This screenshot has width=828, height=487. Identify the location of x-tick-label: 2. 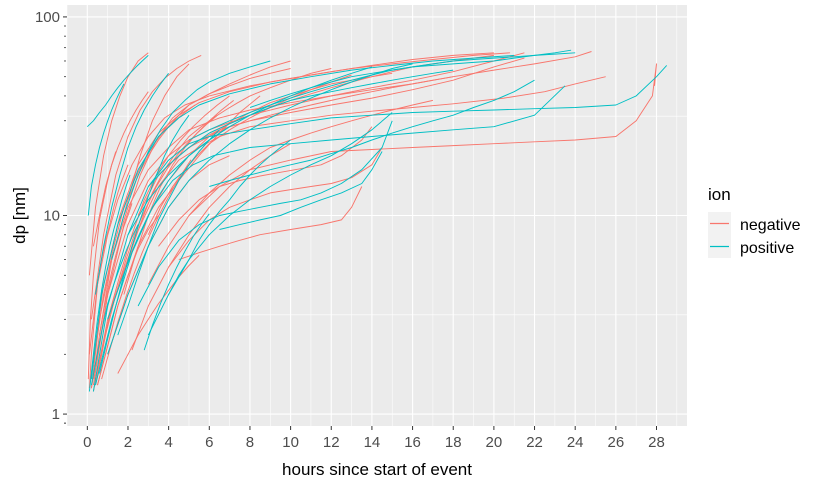
(128, 442).